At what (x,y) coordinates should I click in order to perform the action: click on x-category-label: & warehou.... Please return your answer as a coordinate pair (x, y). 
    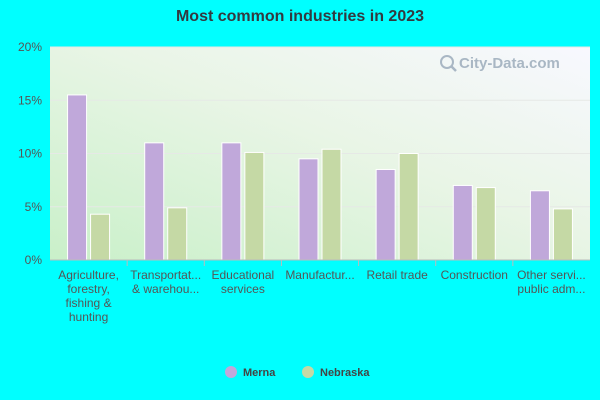
    Looking at the image, I should click on (165, 289).